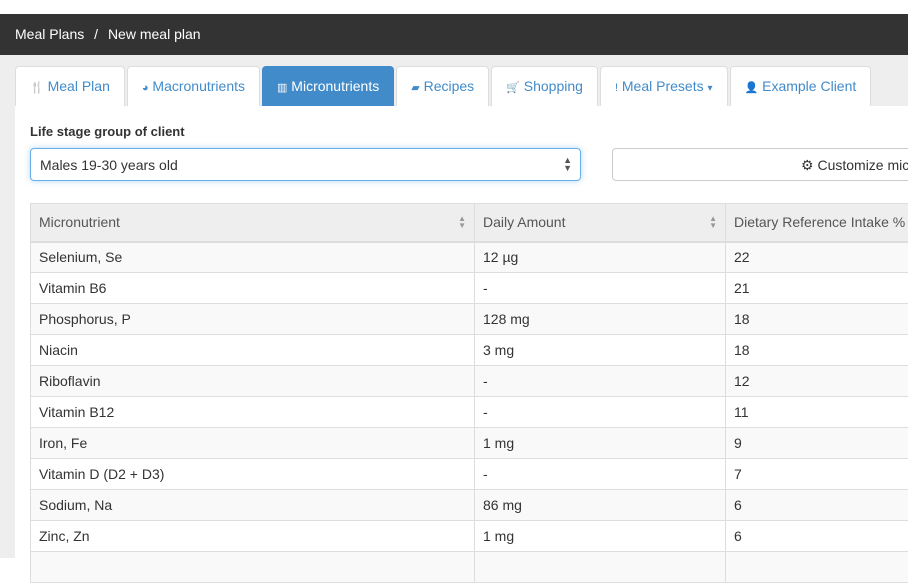 The height and width of the screenshot is (583, 908). Describe the element at coordinates (253, 288) in the screenshot. I see `table-cell: Vitamin B6` at that location.